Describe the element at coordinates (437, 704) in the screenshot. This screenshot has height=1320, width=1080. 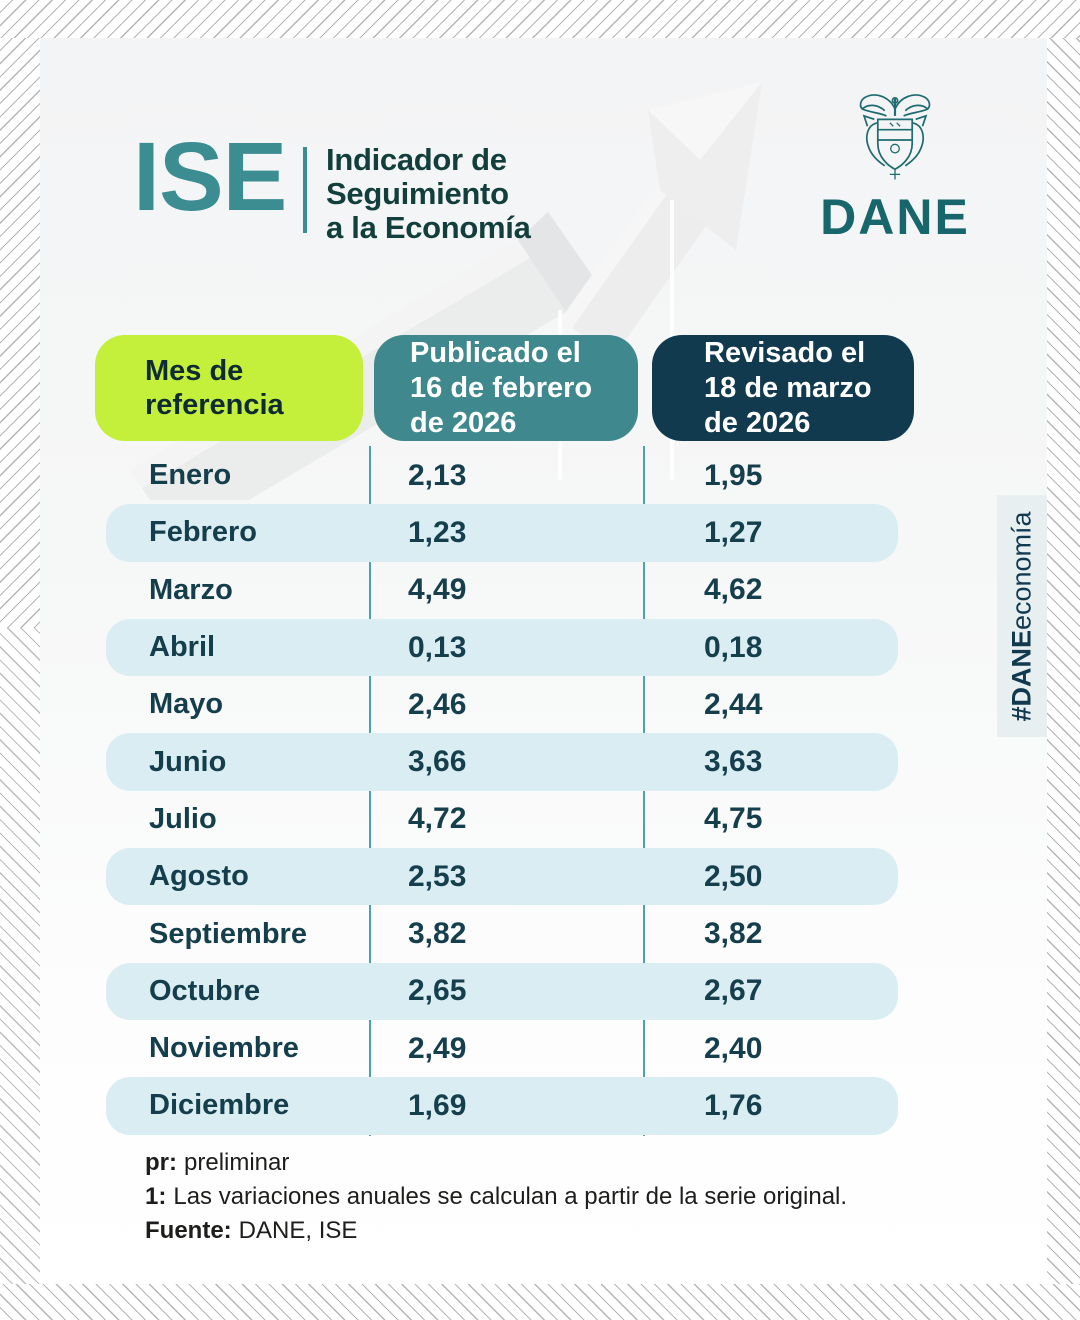
I see `published-value-cell: 2,46` at that location.